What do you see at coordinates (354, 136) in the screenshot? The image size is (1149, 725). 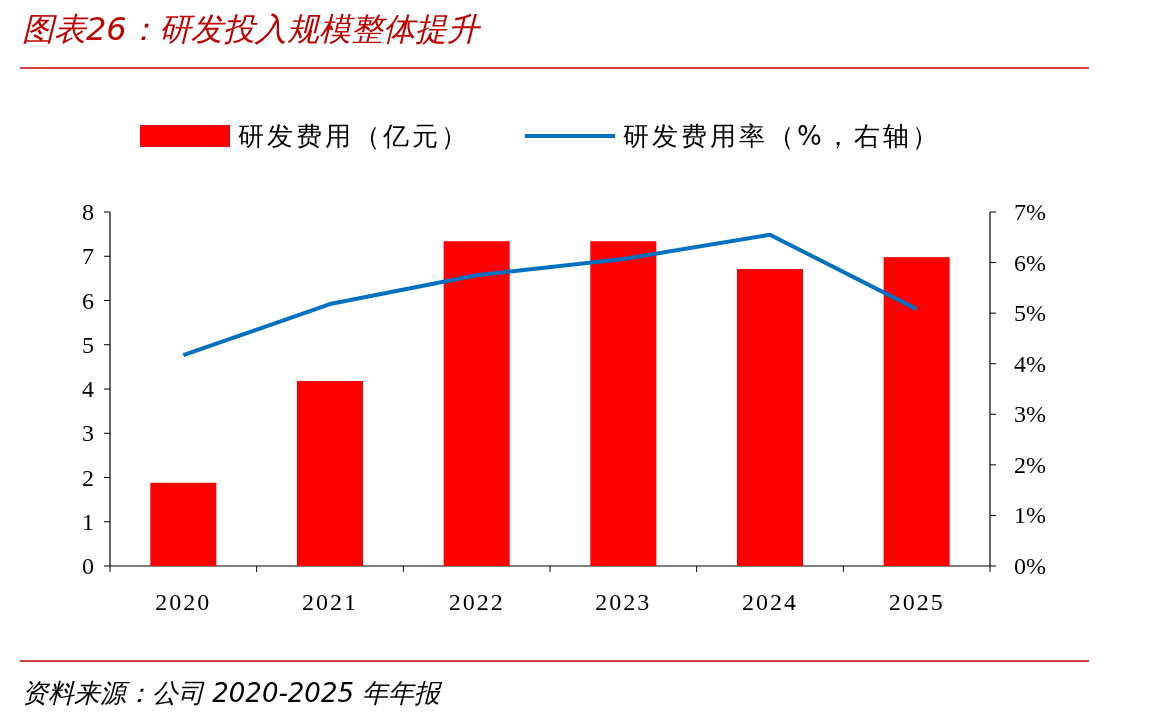 I see `legend-label: 研发费用（亿元）` at bounding box center [354, 136].